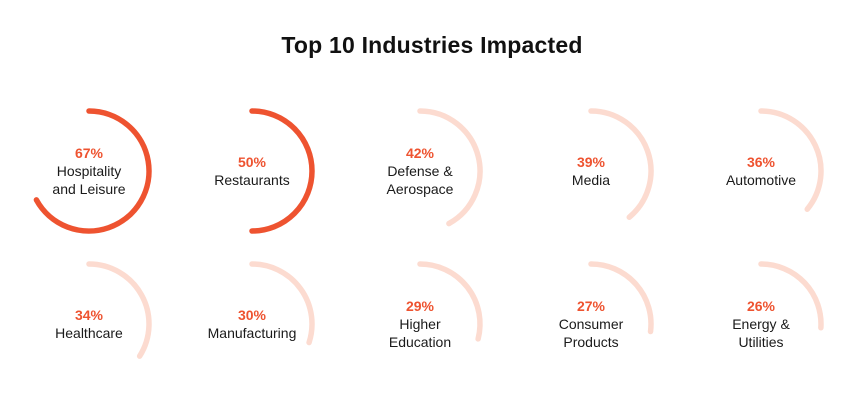 The width and height of the screenshot is (864, 408). I want to click on value-label-restaurants: 50%, so click(252, 162).